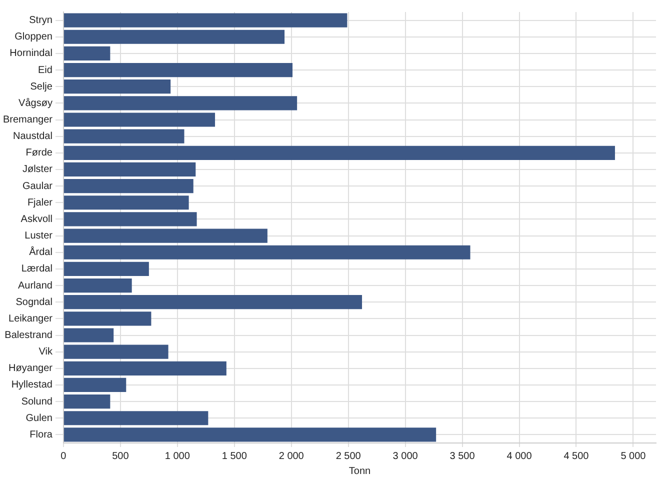 This screenshot has height=477, width=670. Describe the element at coordinates (36, 219) in the screenshot. I see `y-tick-label: Askvoll` at that location.